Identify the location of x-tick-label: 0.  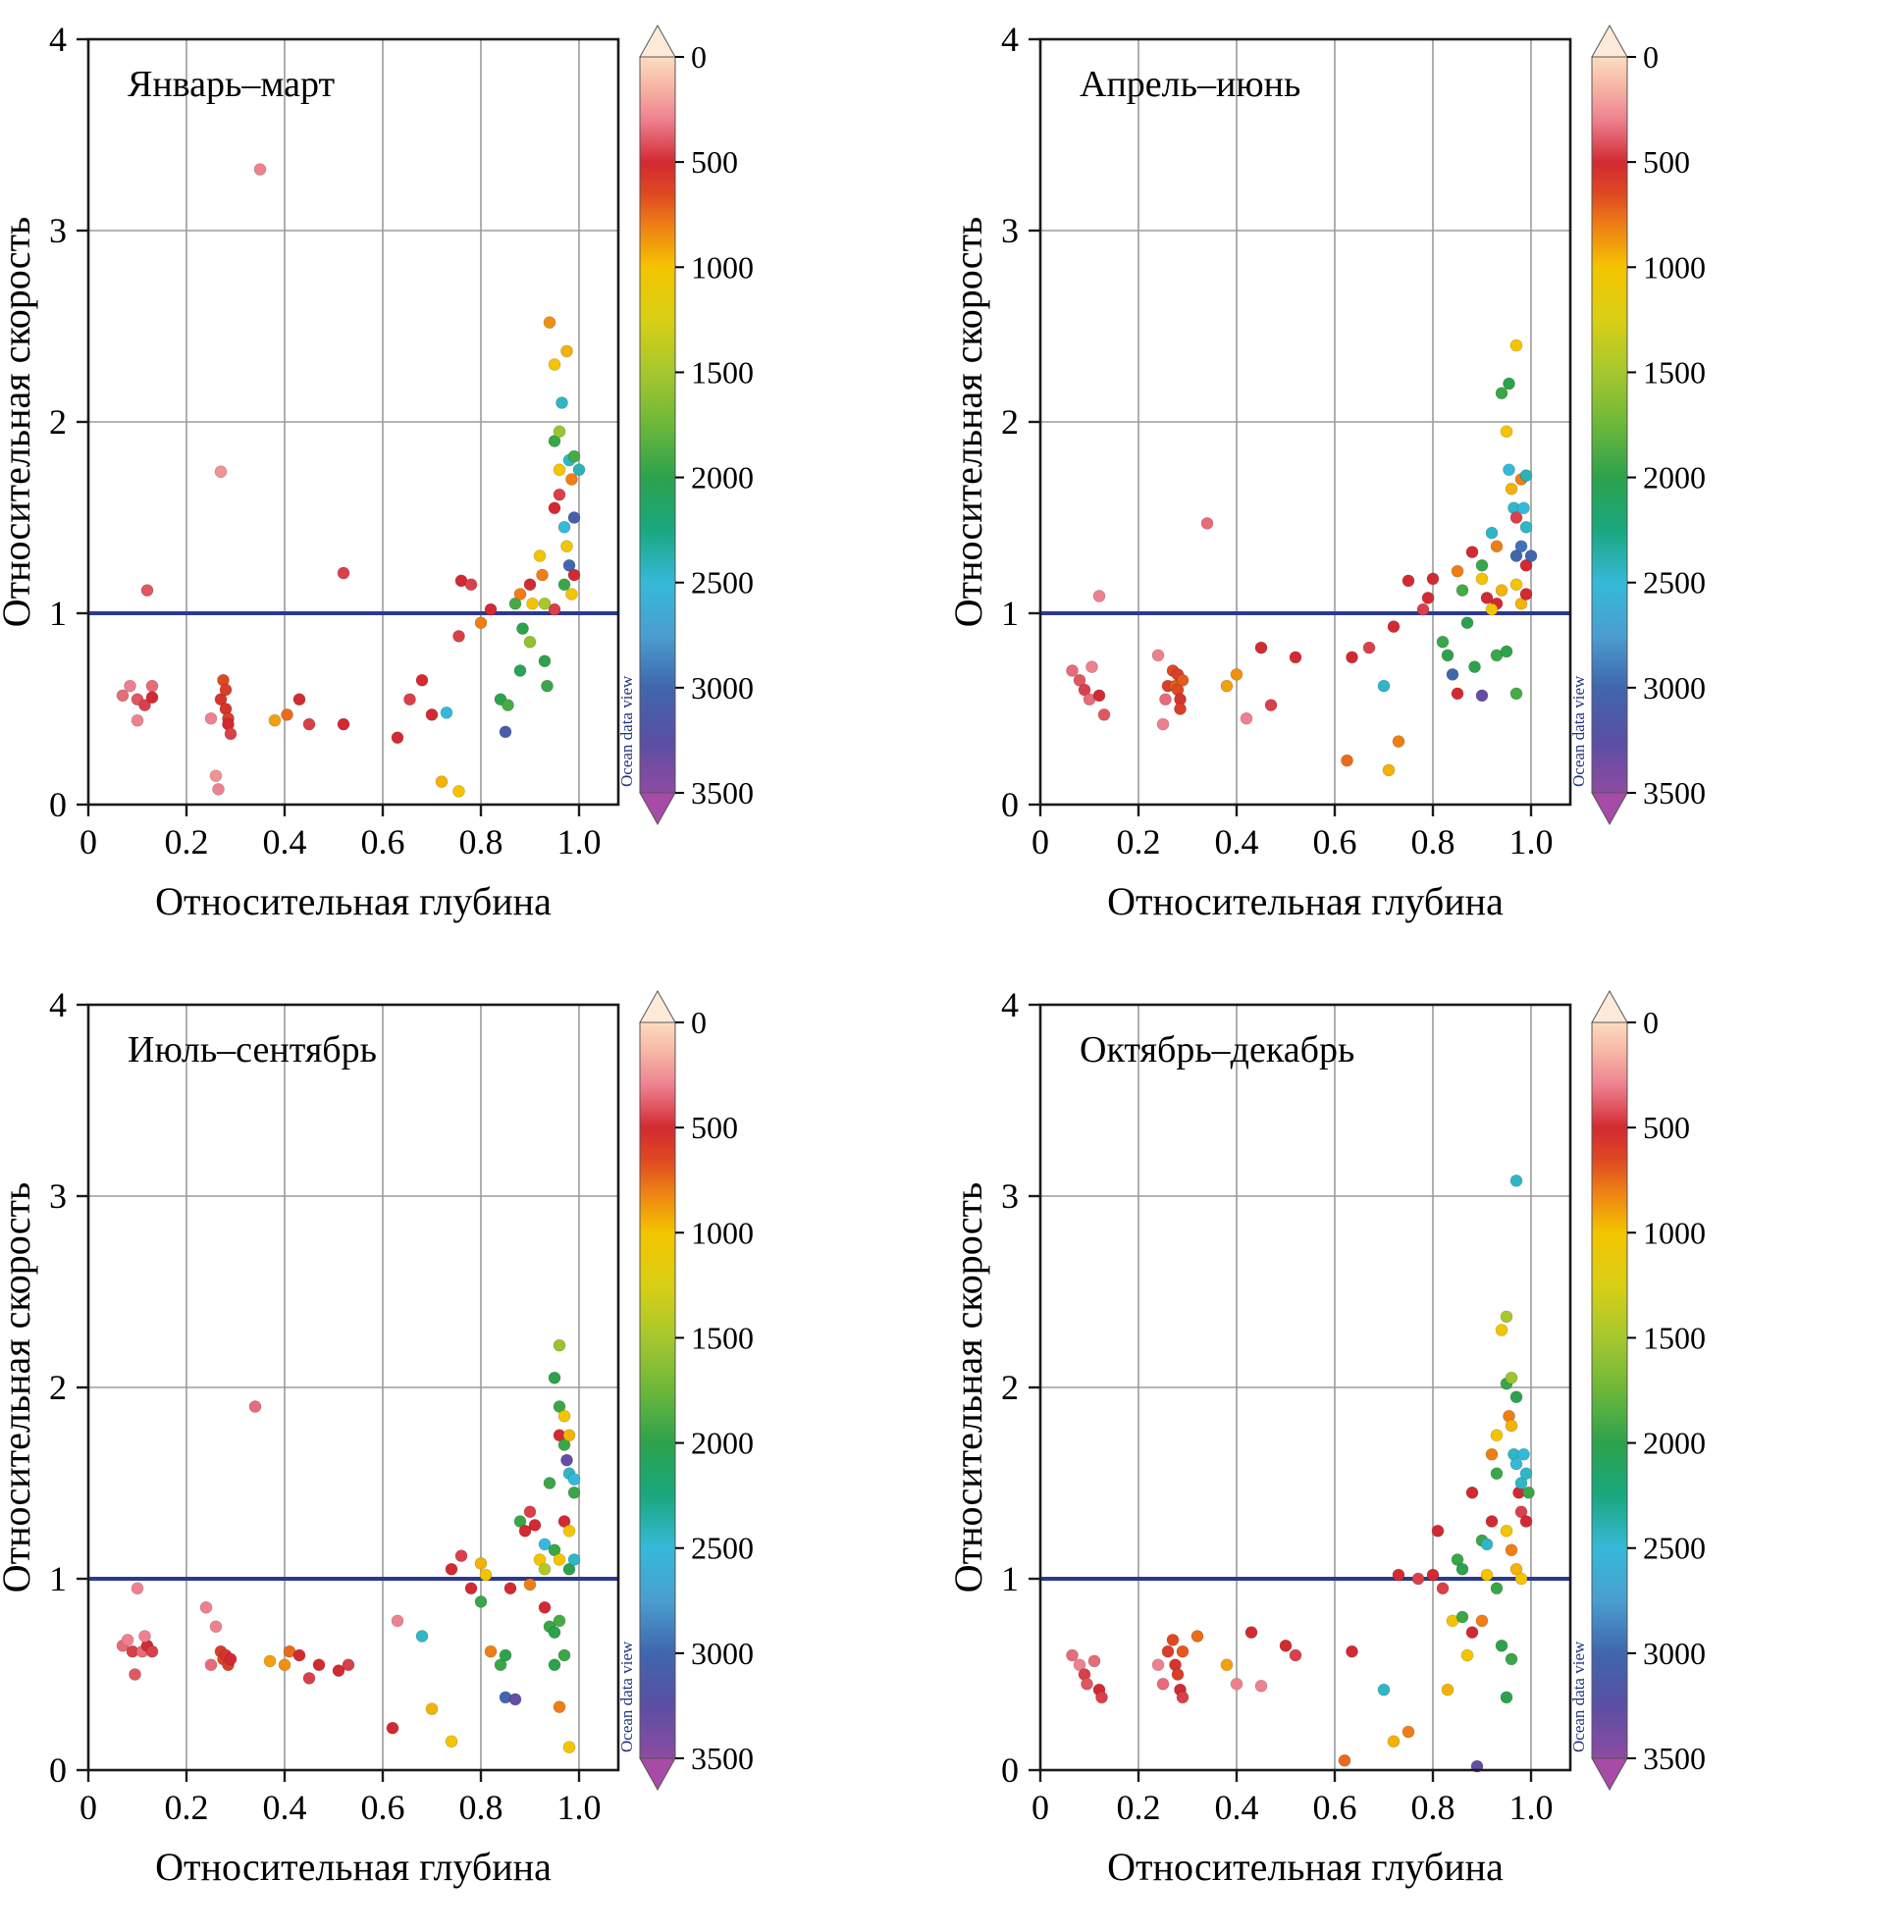
(1040, 1807).